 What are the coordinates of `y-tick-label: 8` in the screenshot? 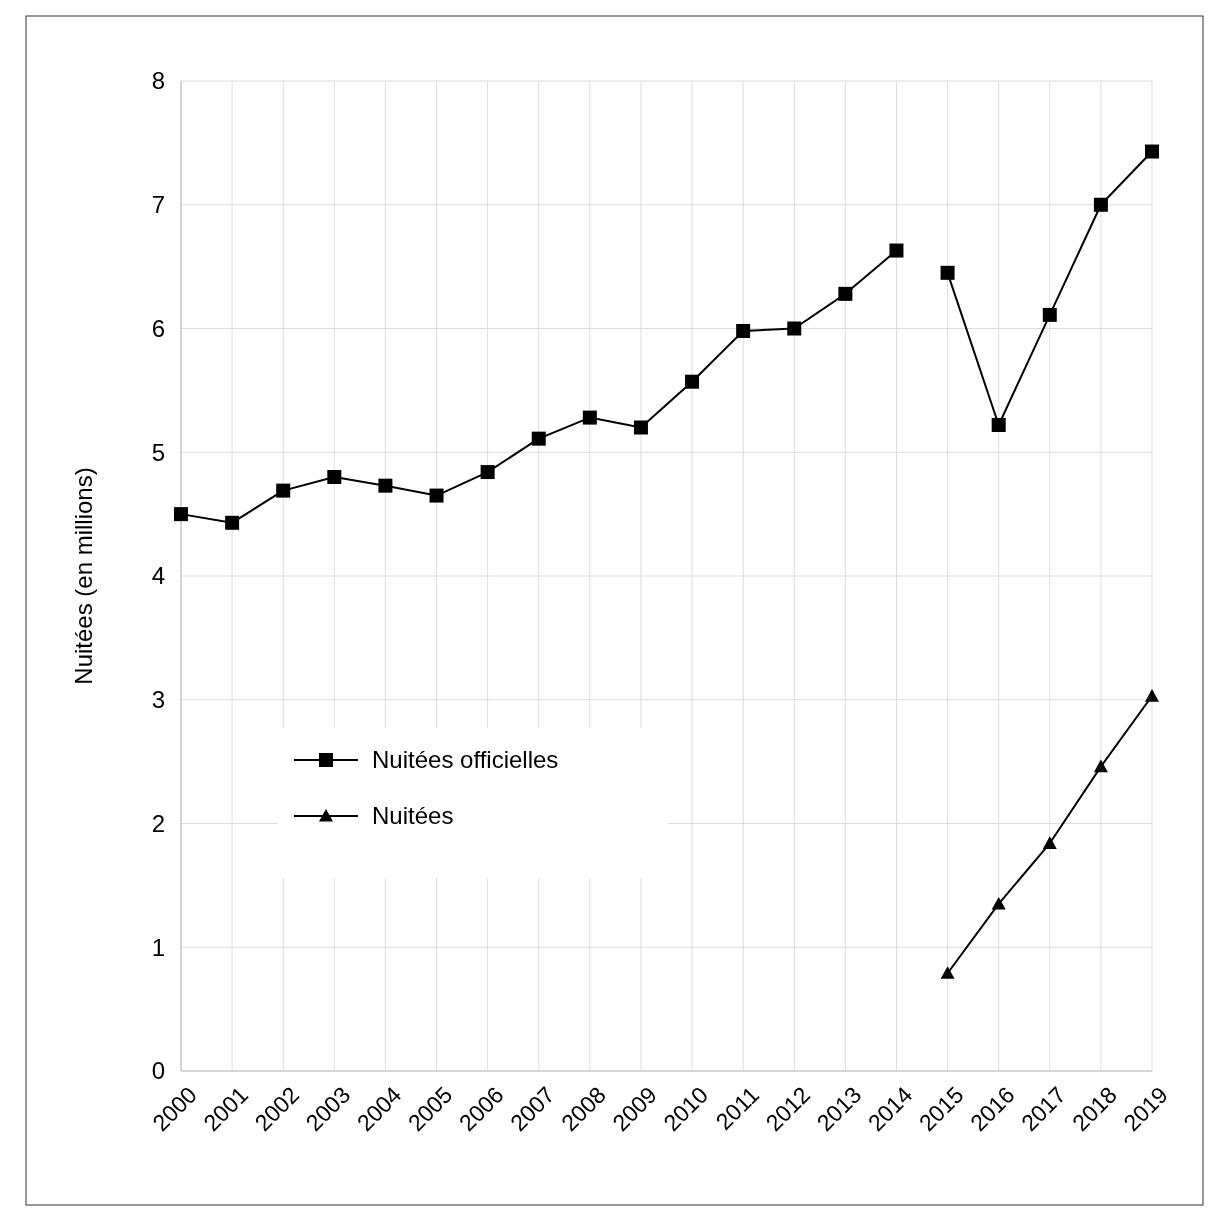 It's located at (158, 81).